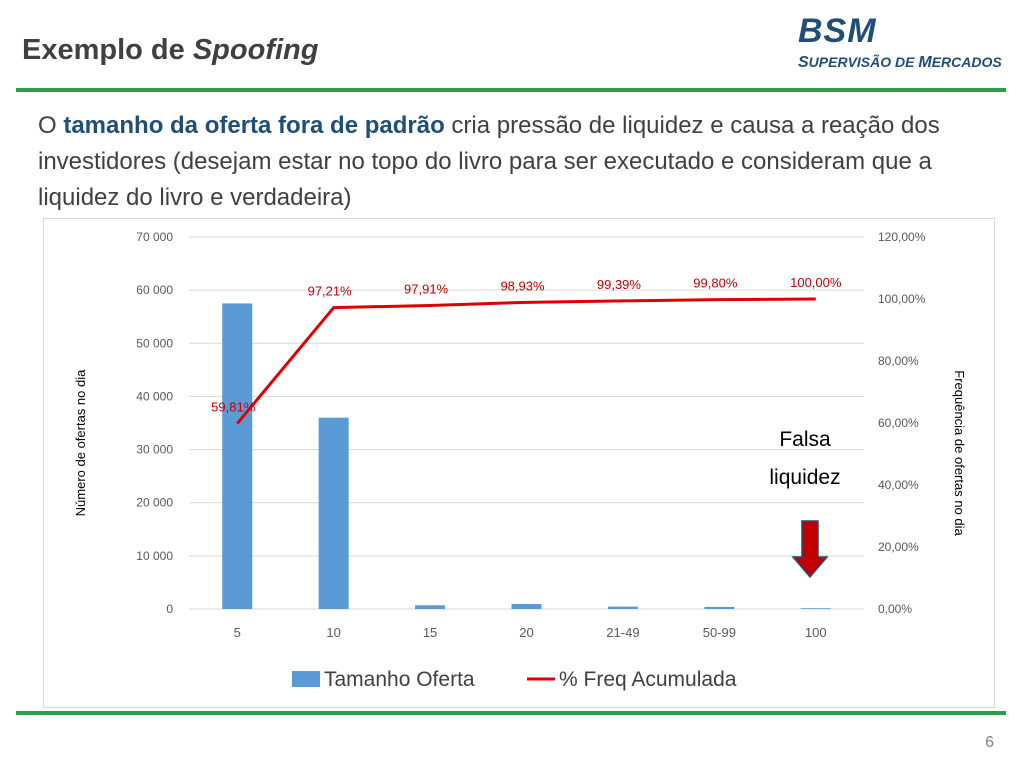 The width and height of the screenshot is (1024, 768). Describe the element at coordinates (169, 609) in the screenshot. I see `y-tick-label: 0` at that location.